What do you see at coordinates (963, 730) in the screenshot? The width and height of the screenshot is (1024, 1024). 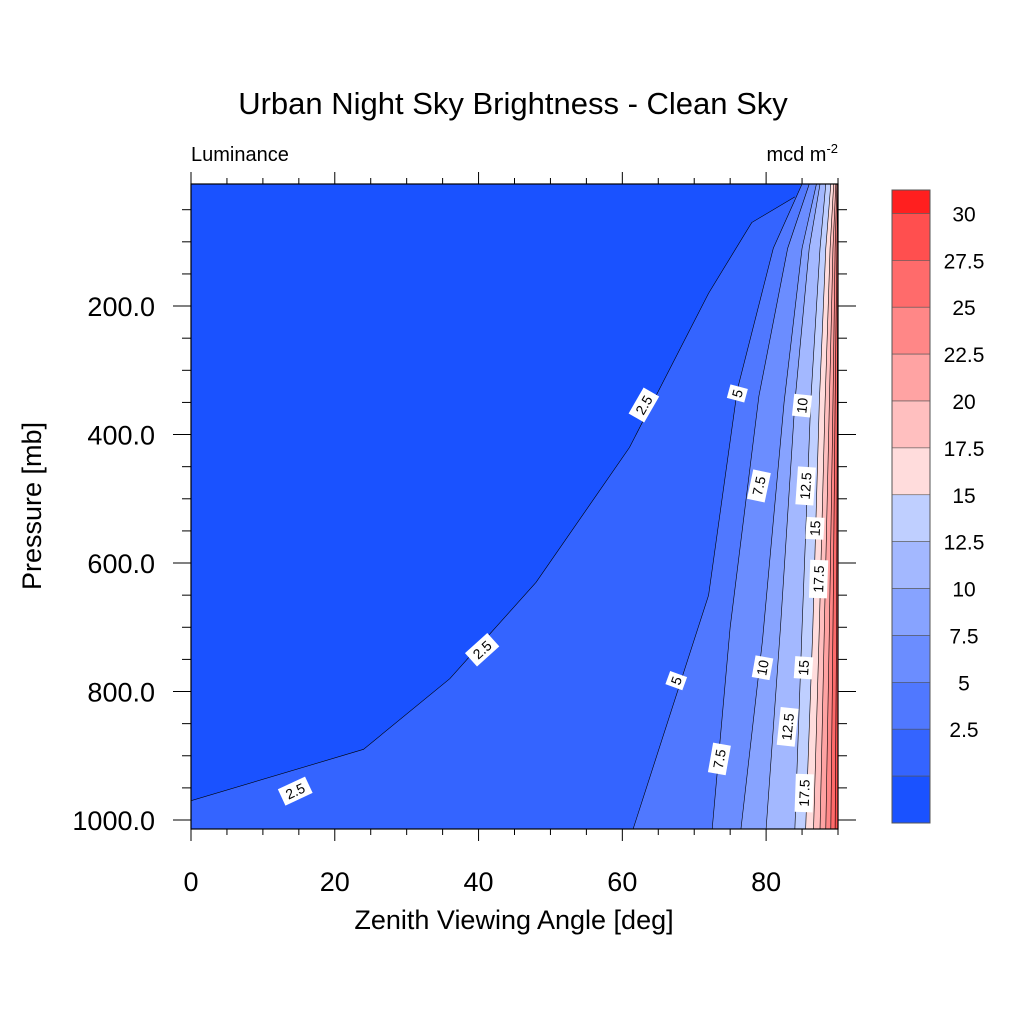 I see `colorbar-label: 2.5` at bounding box center [963, 730].